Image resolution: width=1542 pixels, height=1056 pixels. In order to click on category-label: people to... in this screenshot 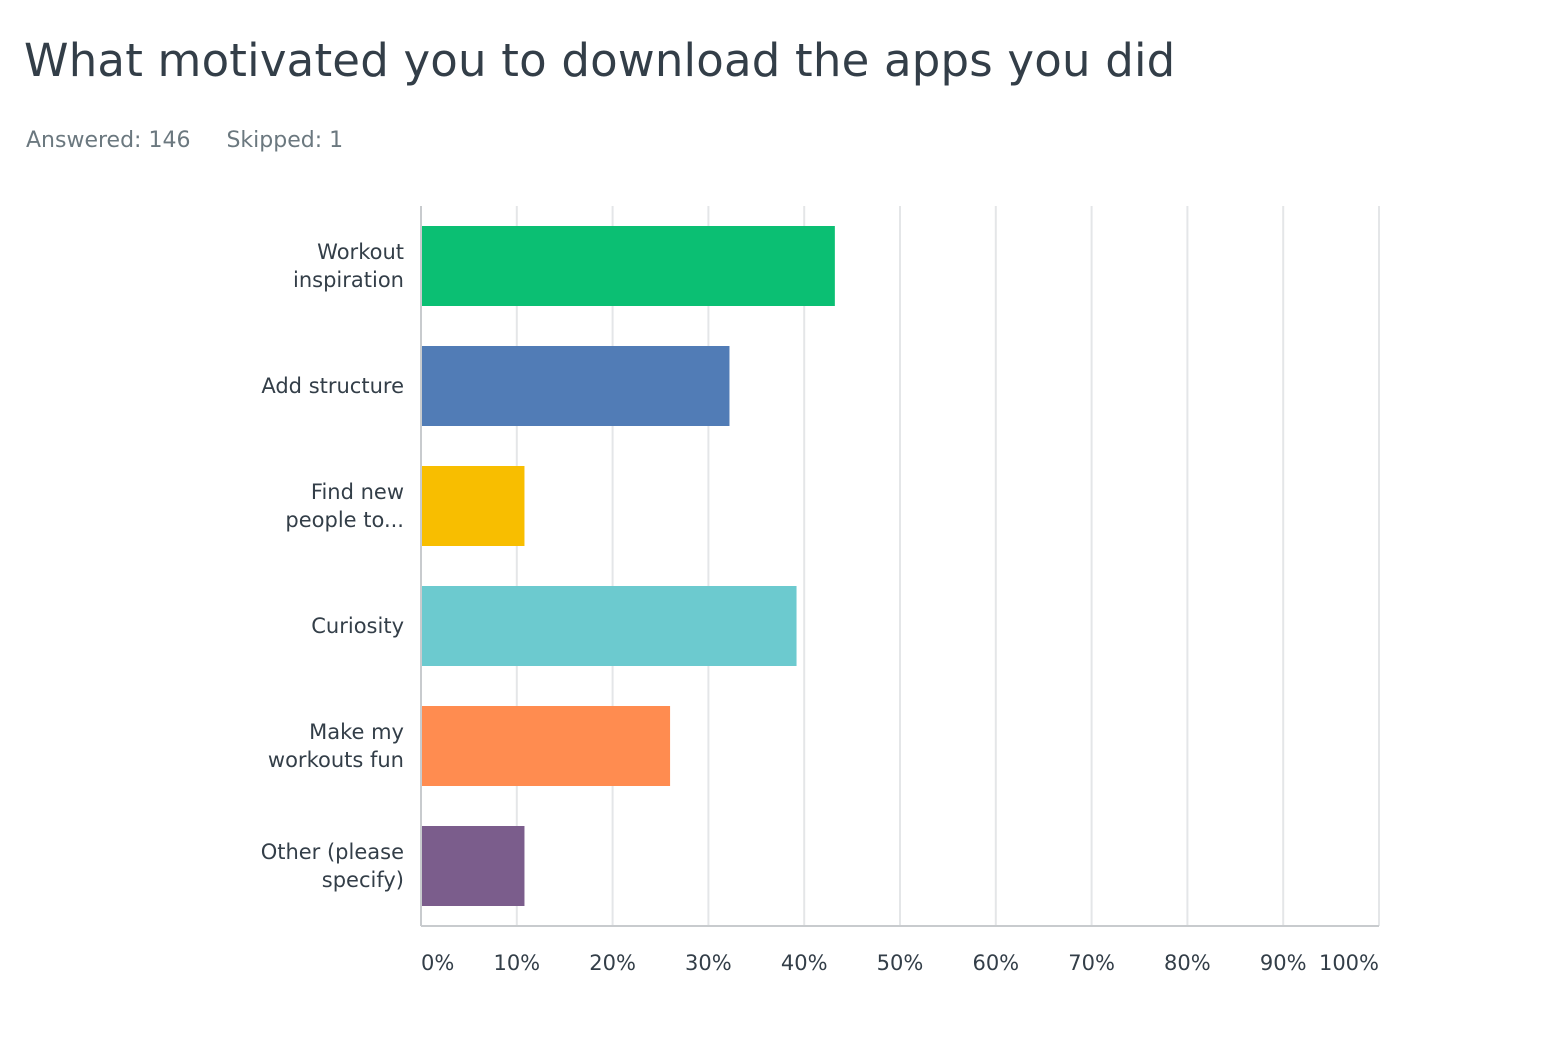, I will do `click(344, 520)`.